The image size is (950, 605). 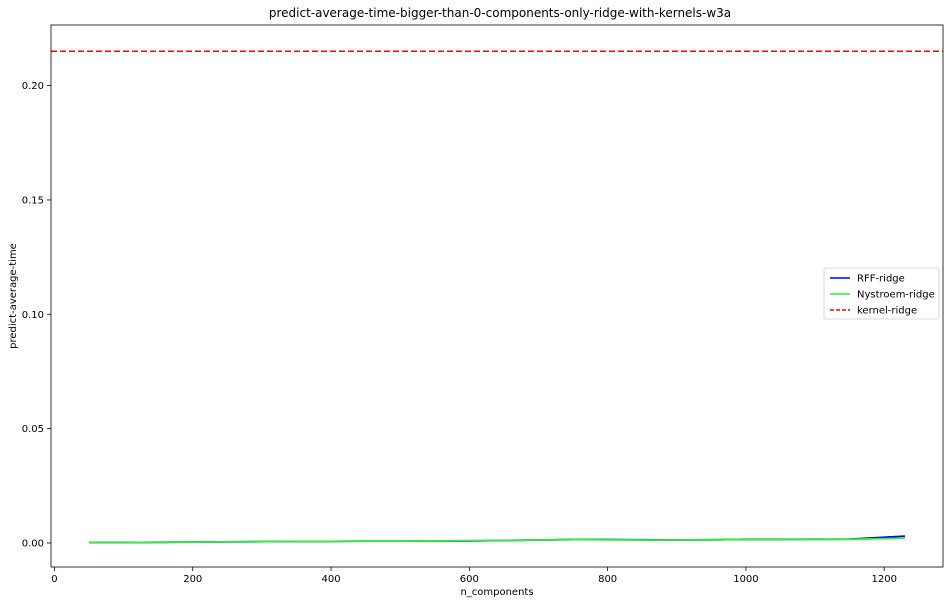 I want to click on y-axis: 0.00 0.05 0.10 0.15 0.20, so click(x=36, y=315).